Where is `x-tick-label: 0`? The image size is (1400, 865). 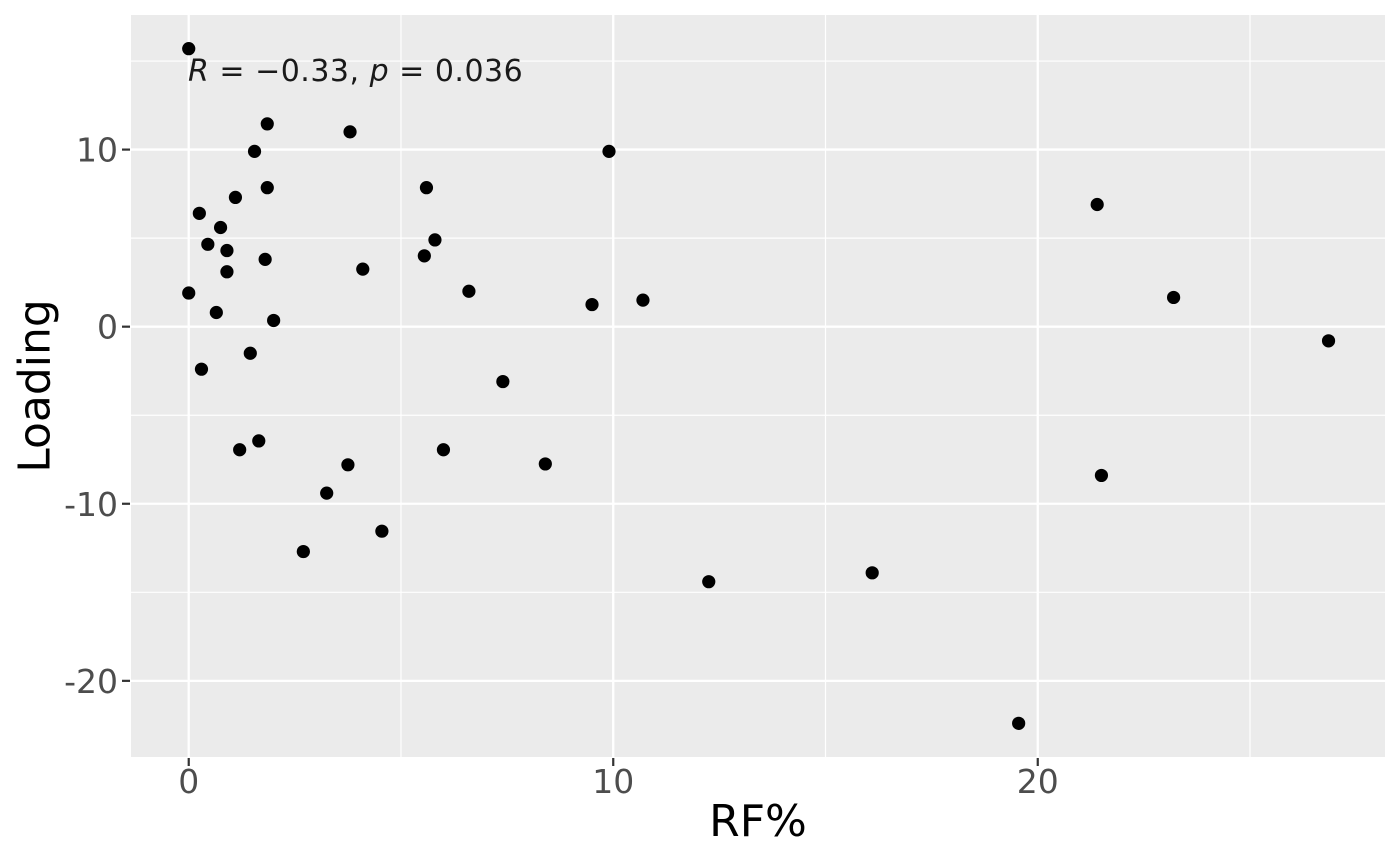
x-tick-label: 0 is located at coordinates (188, 781).